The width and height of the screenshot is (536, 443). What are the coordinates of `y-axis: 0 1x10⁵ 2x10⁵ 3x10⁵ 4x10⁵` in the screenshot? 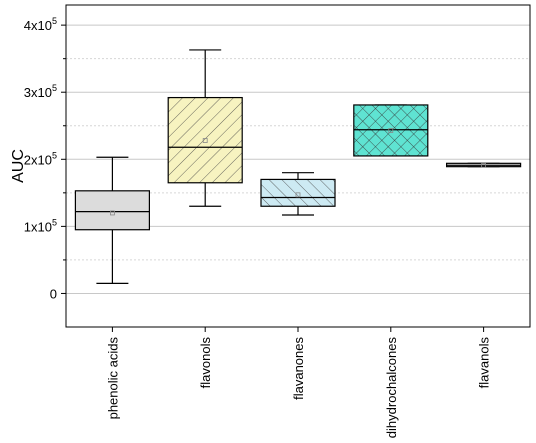 It's located at (45, 158).